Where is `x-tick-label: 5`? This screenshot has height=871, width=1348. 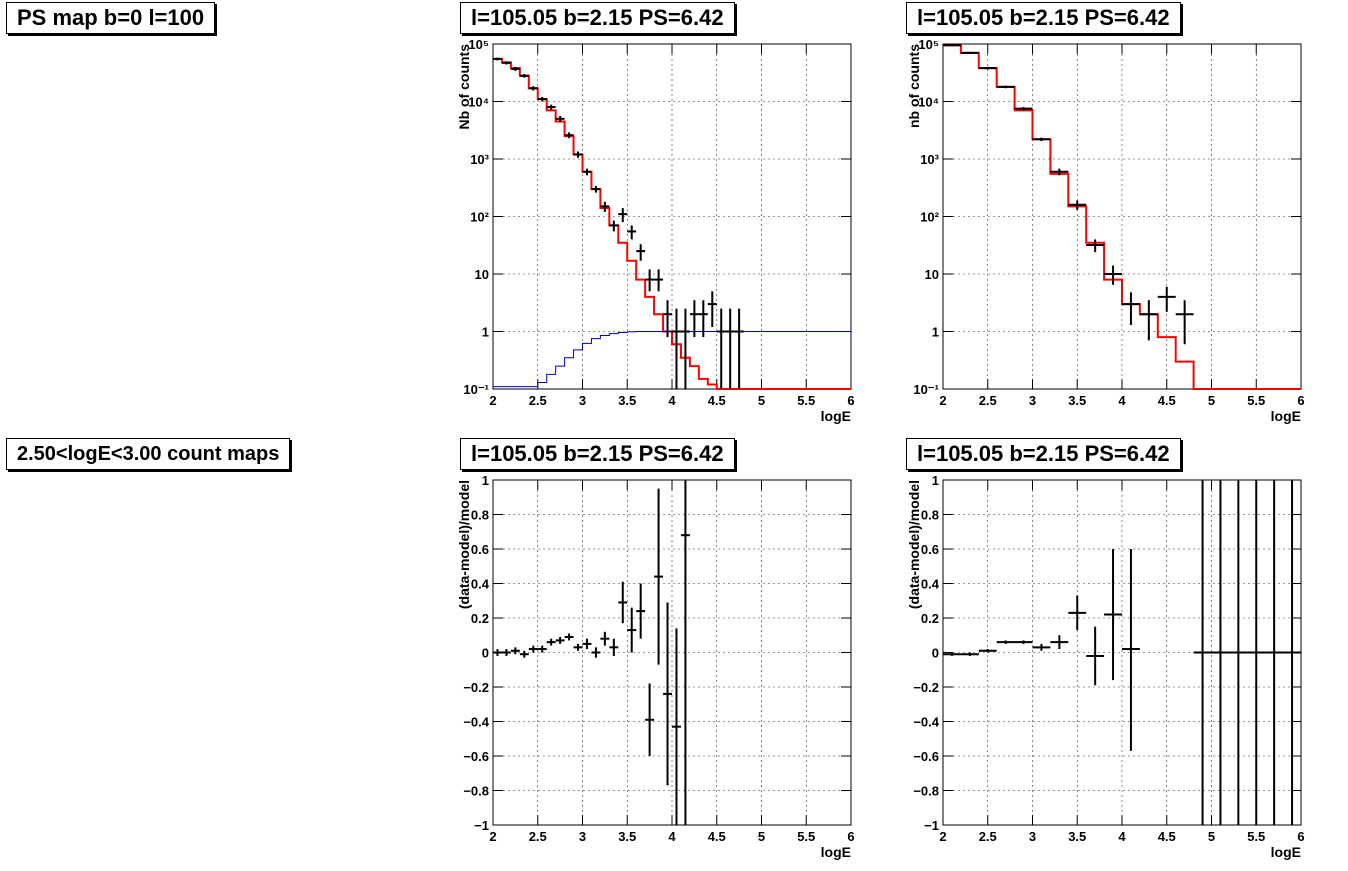
x-tick-label: 5 is located at coordinates (761, 836).